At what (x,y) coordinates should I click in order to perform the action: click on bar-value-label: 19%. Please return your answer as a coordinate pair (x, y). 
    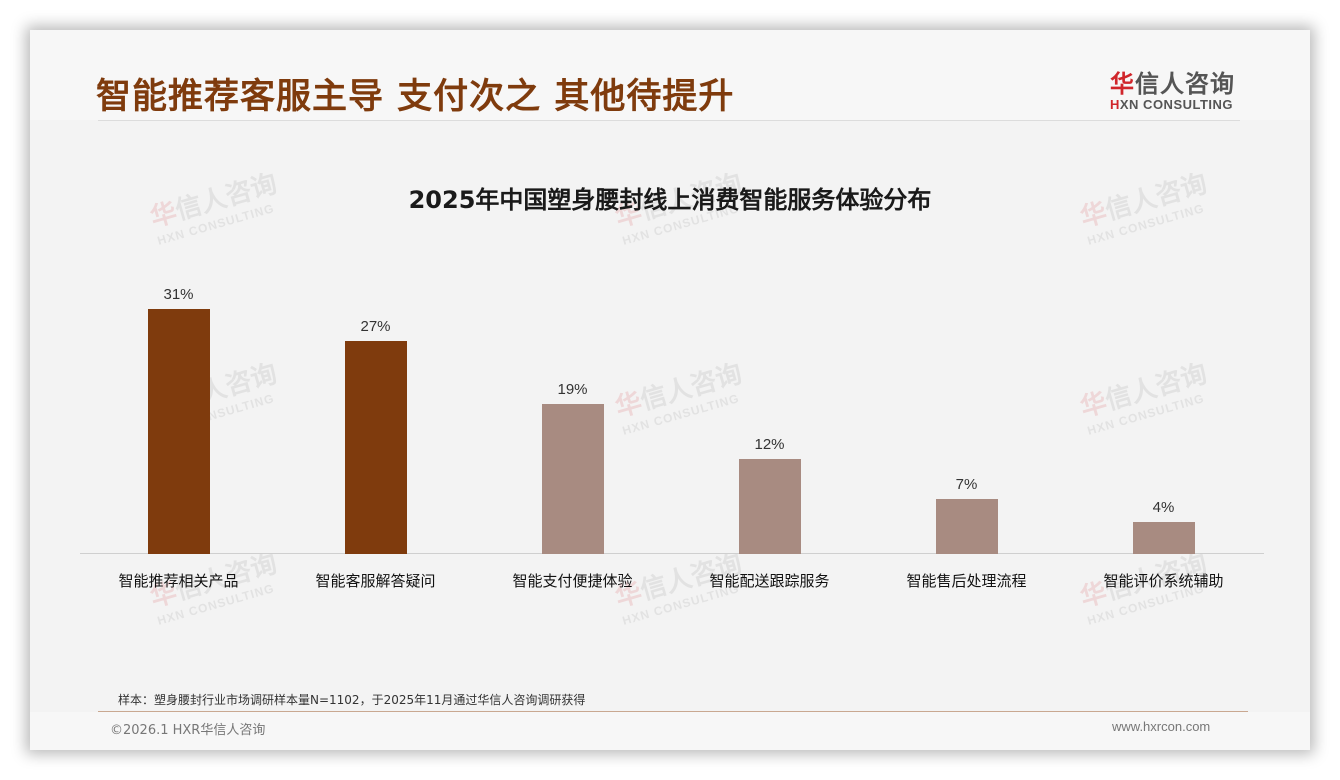
    Looking at the image, I should click on (572, 389).